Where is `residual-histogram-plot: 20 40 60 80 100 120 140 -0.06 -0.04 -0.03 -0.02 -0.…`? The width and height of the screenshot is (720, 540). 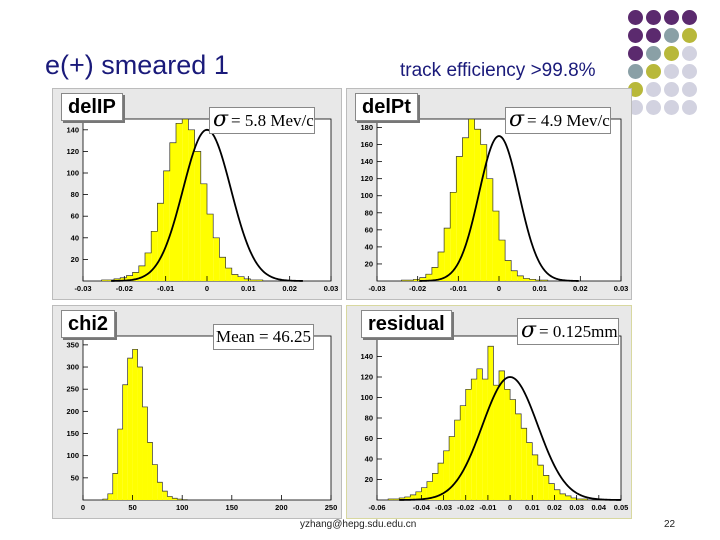 residual-histogram-plot: 20 40 60 80 100 120 140 -0.06 -0.04 -0.03 -0.02 -0.… is located at coordinates (494, 423).